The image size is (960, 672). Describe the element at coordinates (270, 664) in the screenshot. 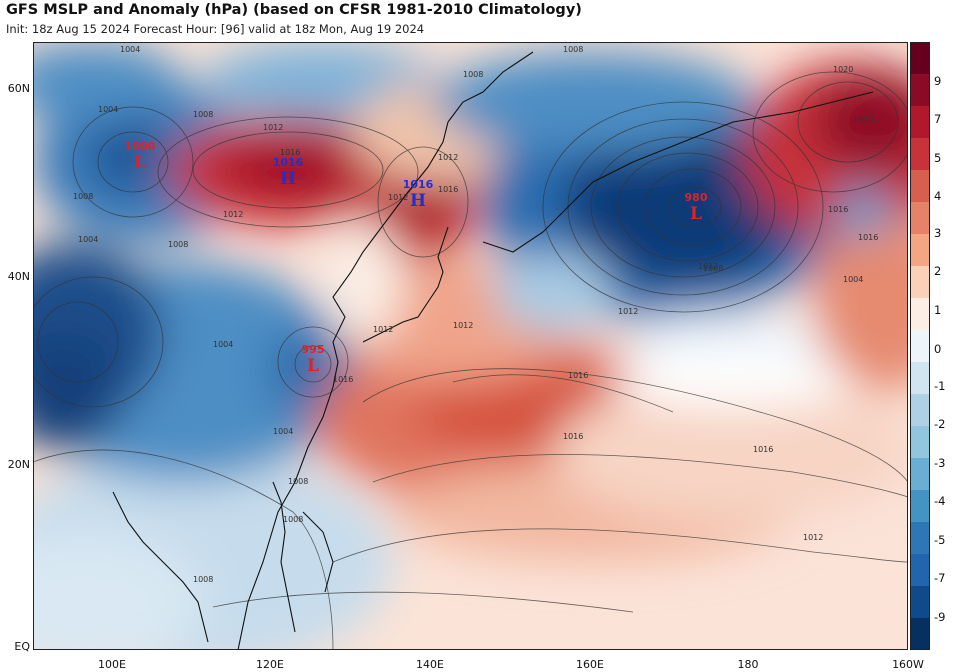

I see `lon-label-120e: 120E` at that location.